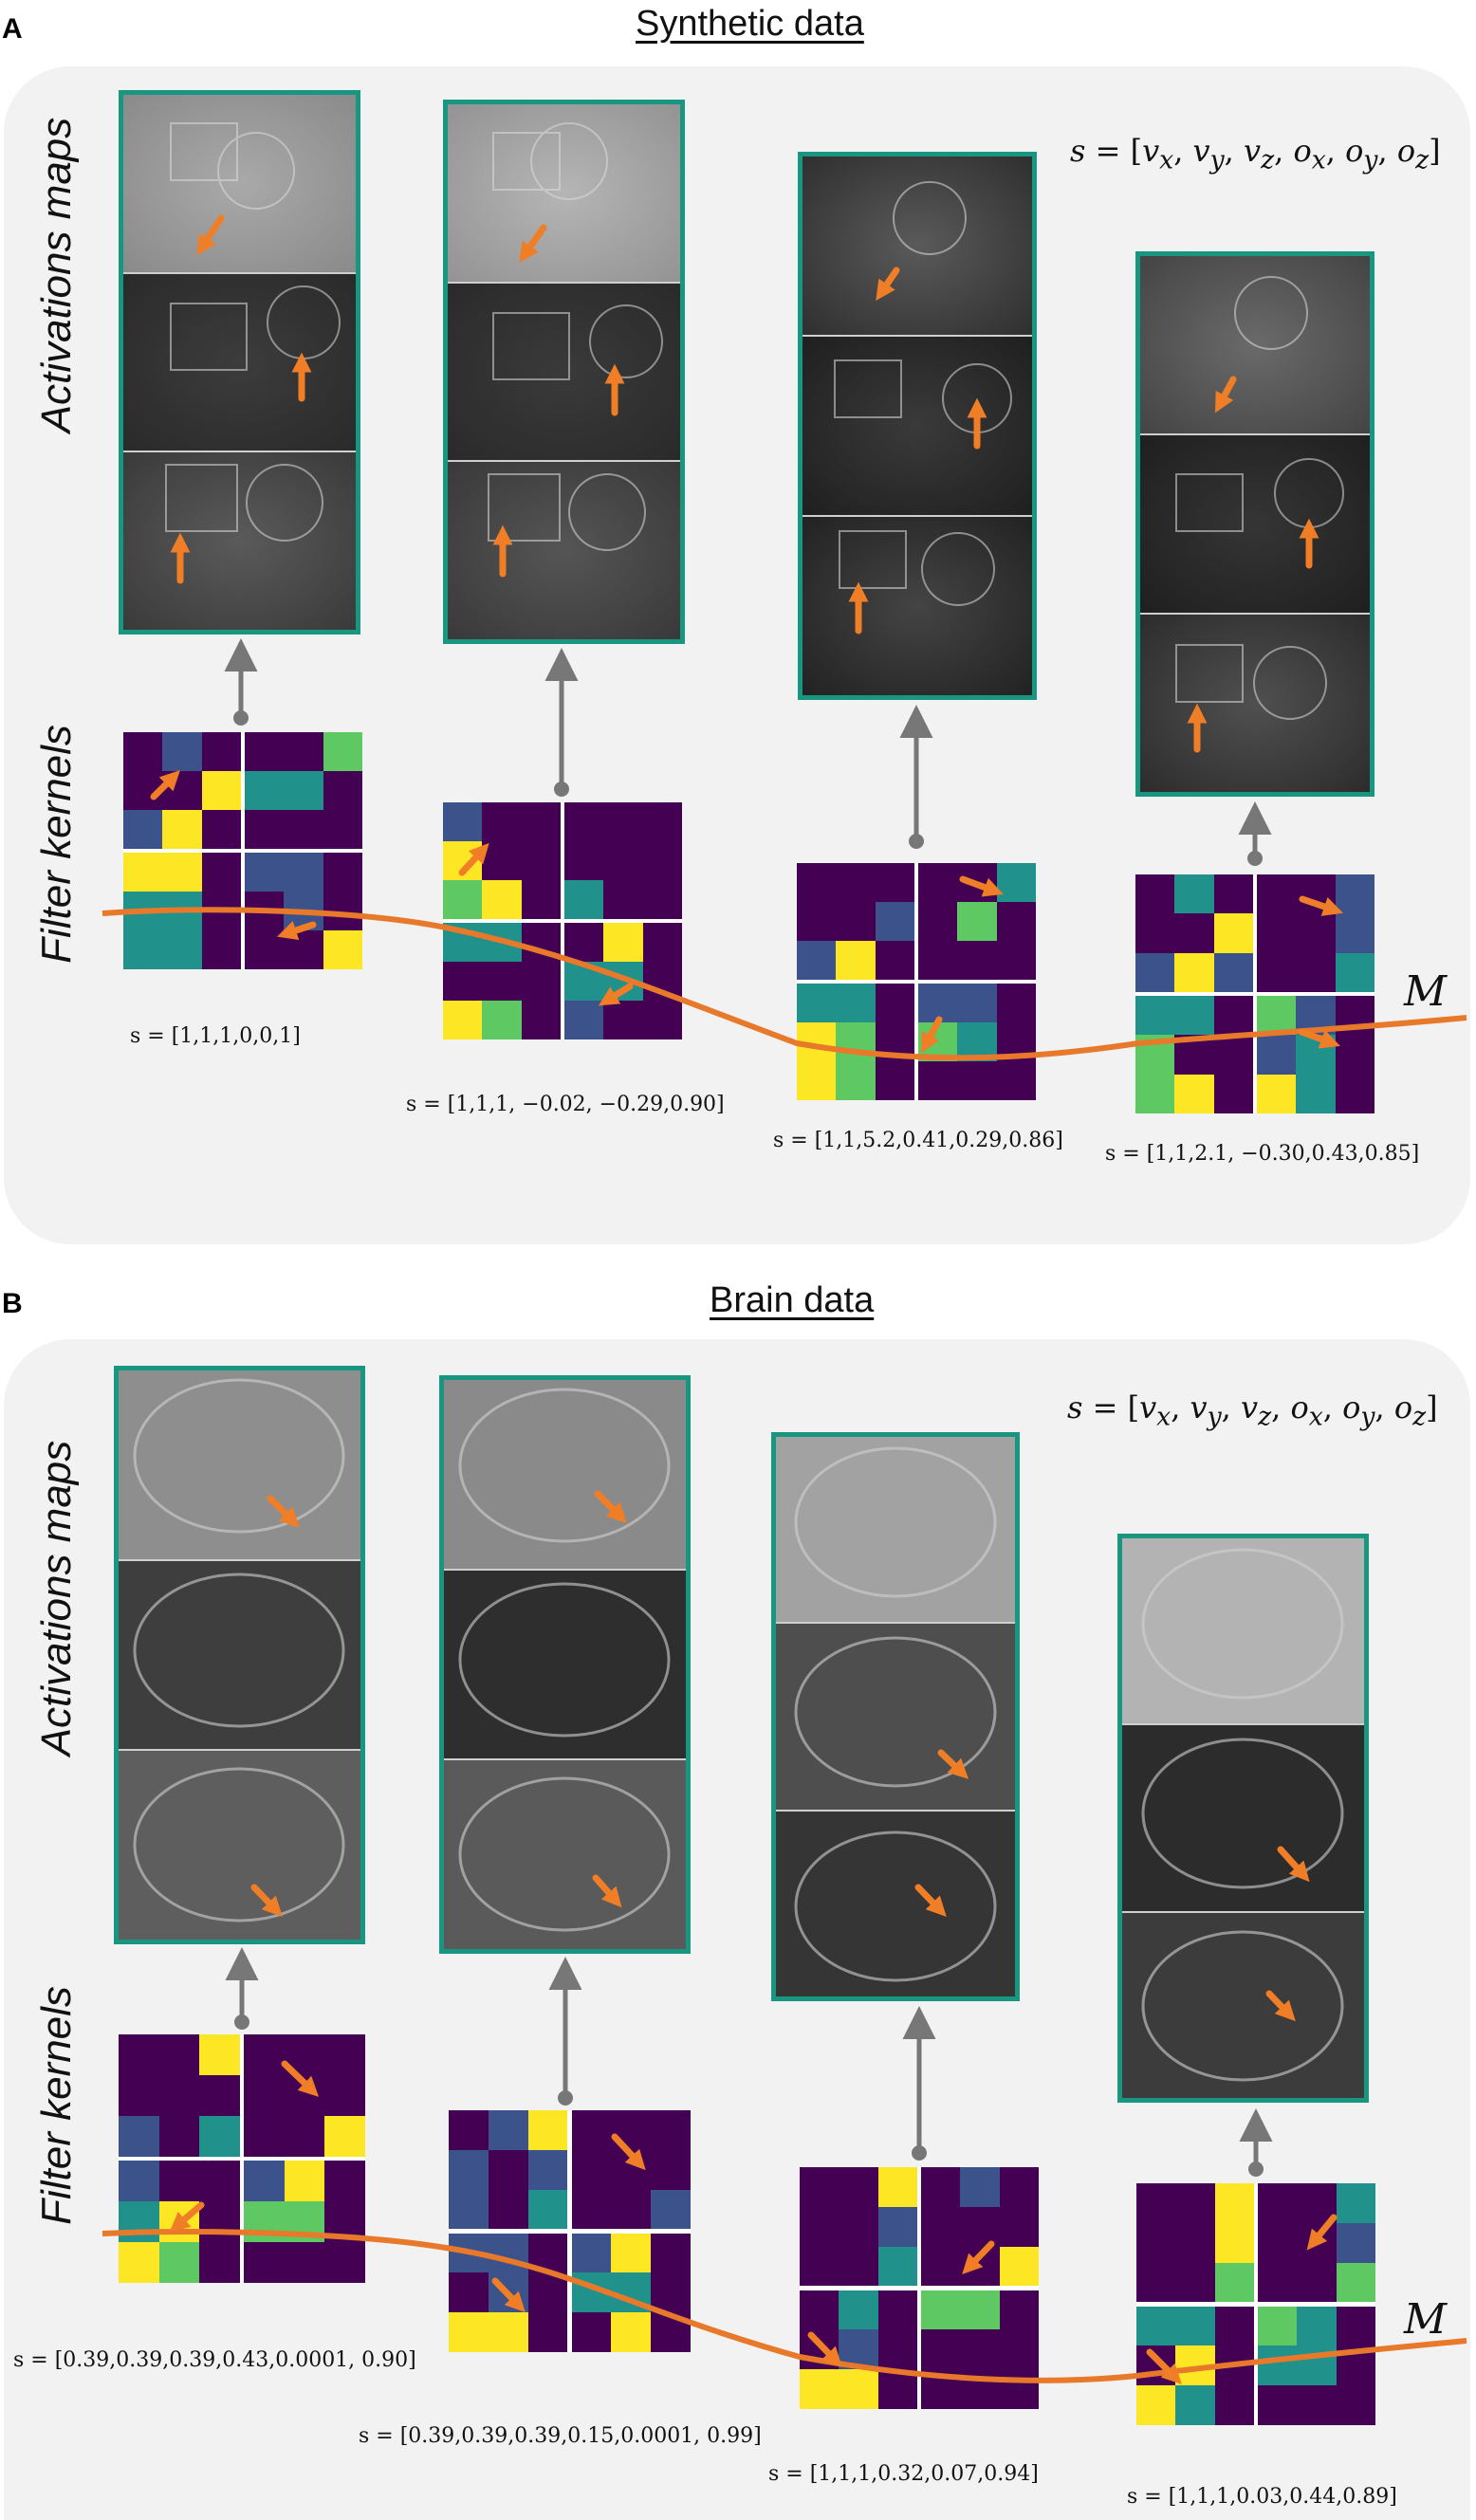 Image resolution: width=1476 pixels, height=2520 pixels. I want to click on panel-b-s-label-3: s = [1,1,1,0.32,0.07,0.94], so click(904, 2474).